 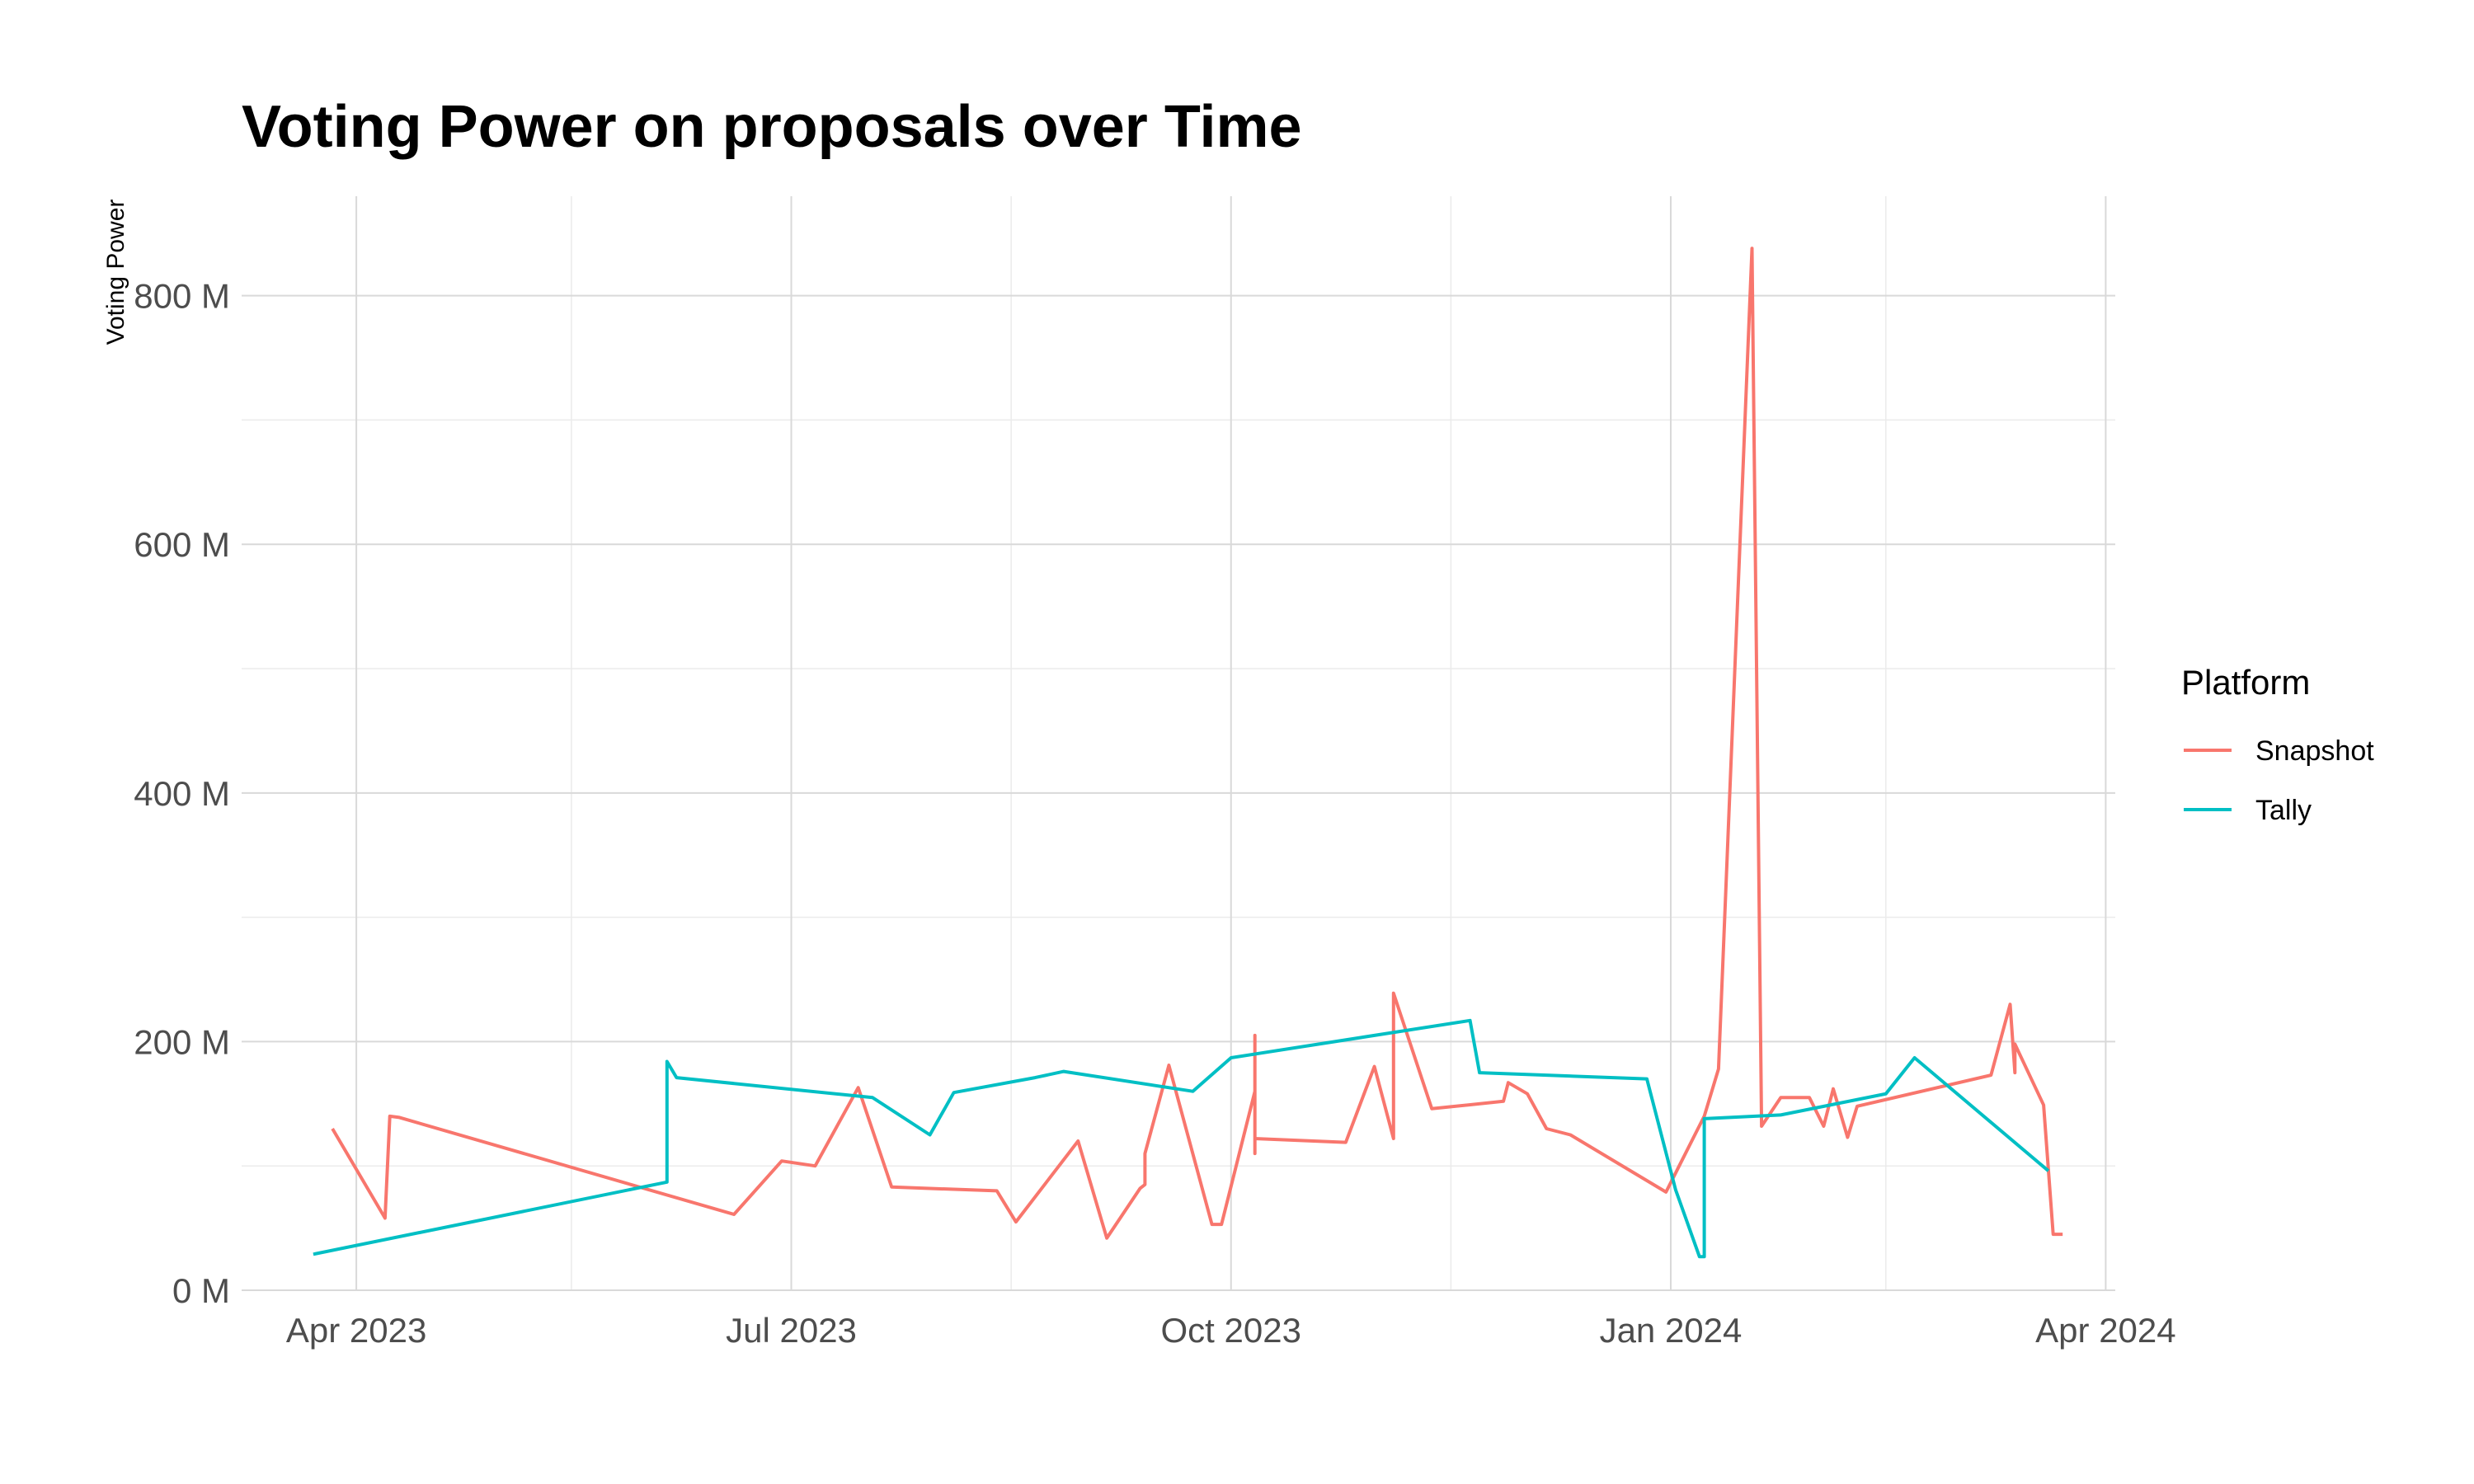 I want to click on legend-label-snapshot: Snapshot, so click(x=2314, y=751).